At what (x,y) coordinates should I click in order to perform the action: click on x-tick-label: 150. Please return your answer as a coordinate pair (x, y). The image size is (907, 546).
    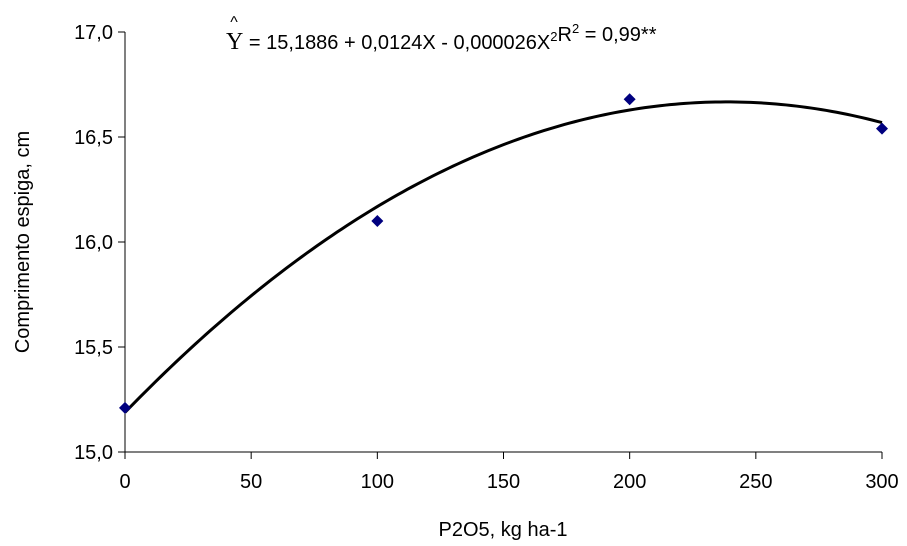
    Looking at the image, I should click on (503, 482).